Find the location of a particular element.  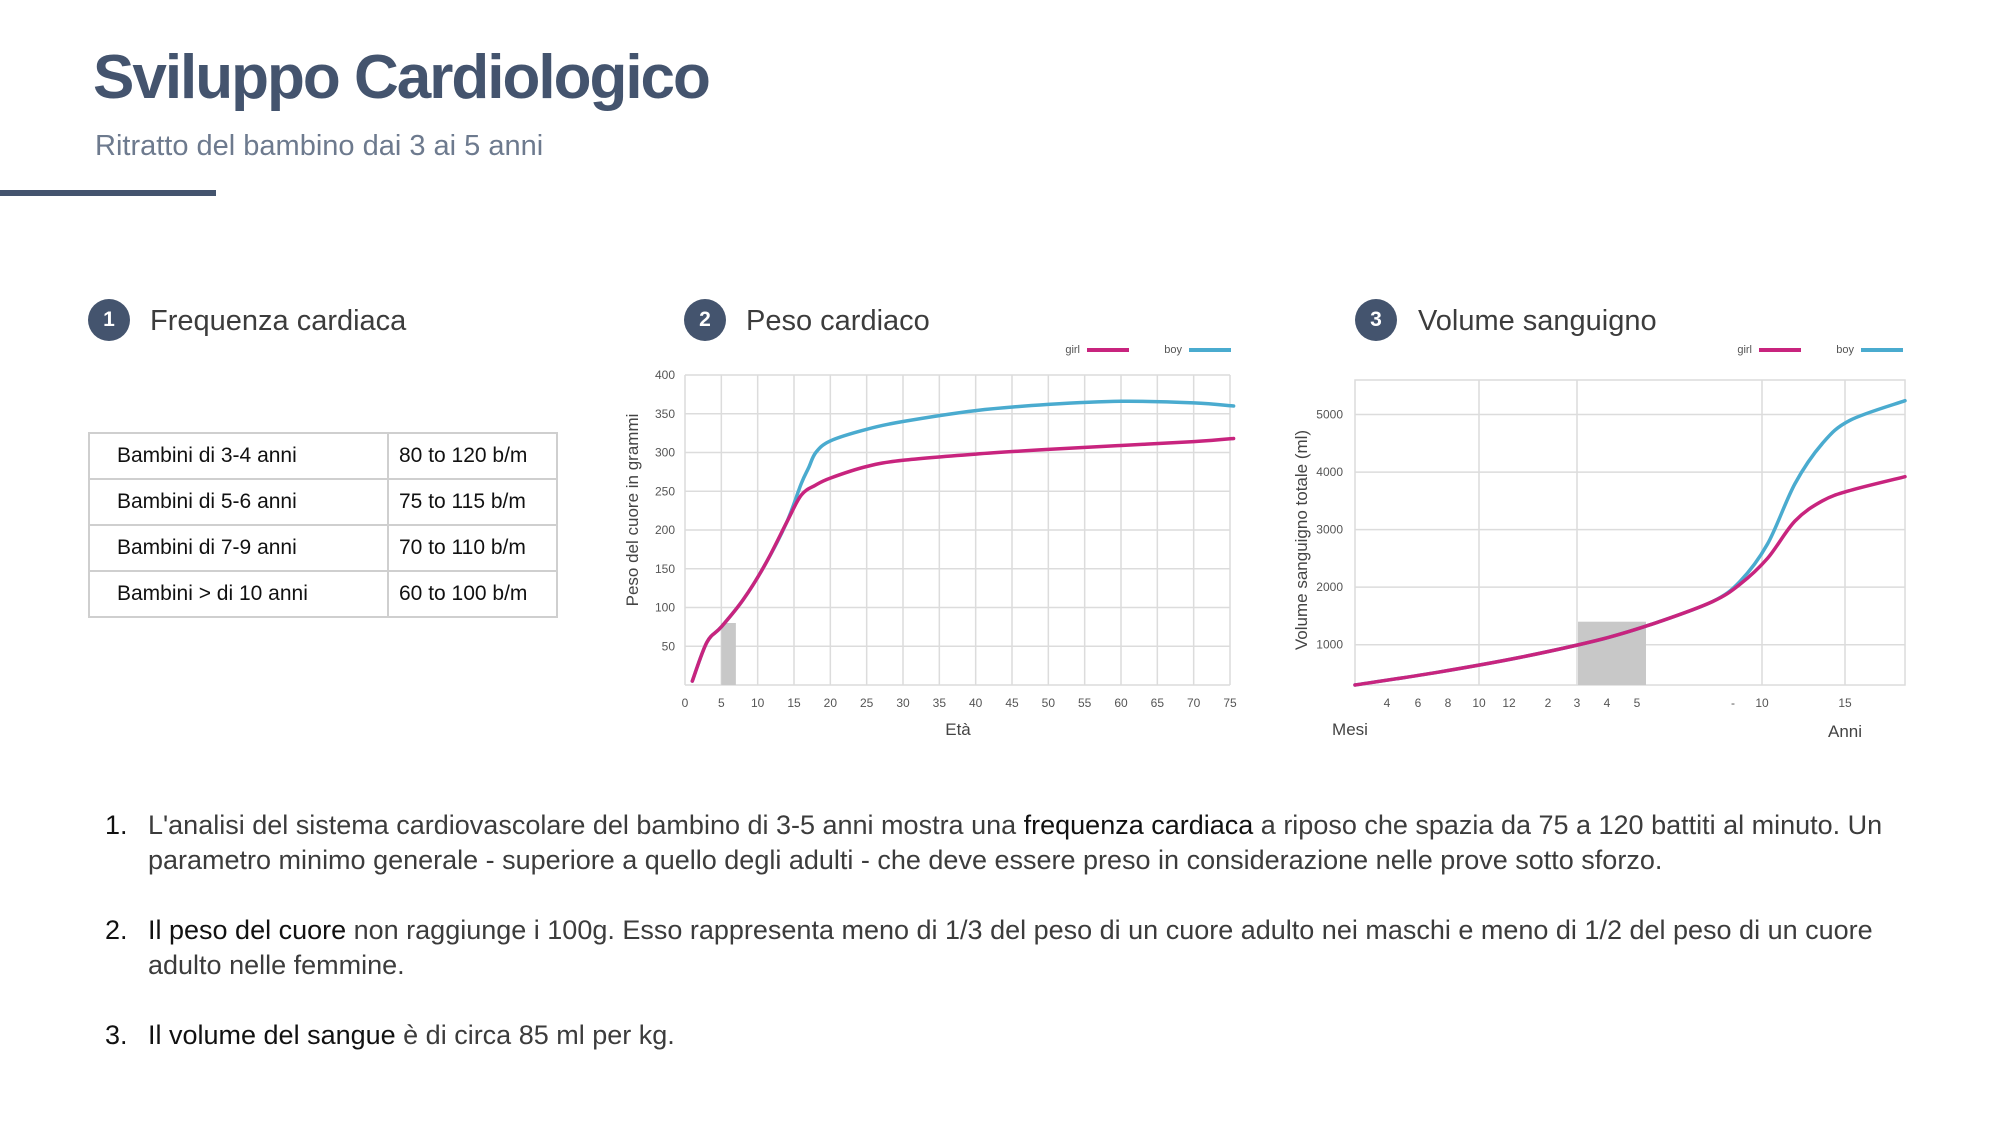

rate-cell: 75 to 115 b/m is located at coordinates (472, 502).